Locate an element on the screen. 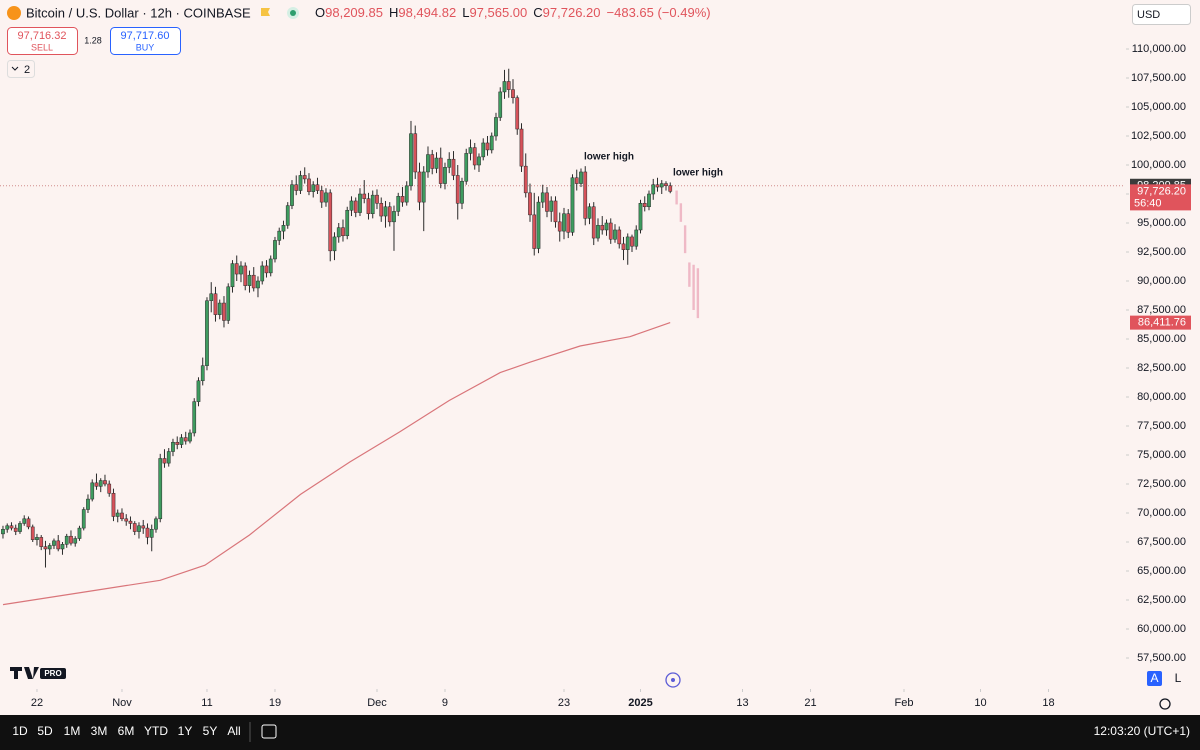  go-realtime-dot is located at coordinates (673, 680).